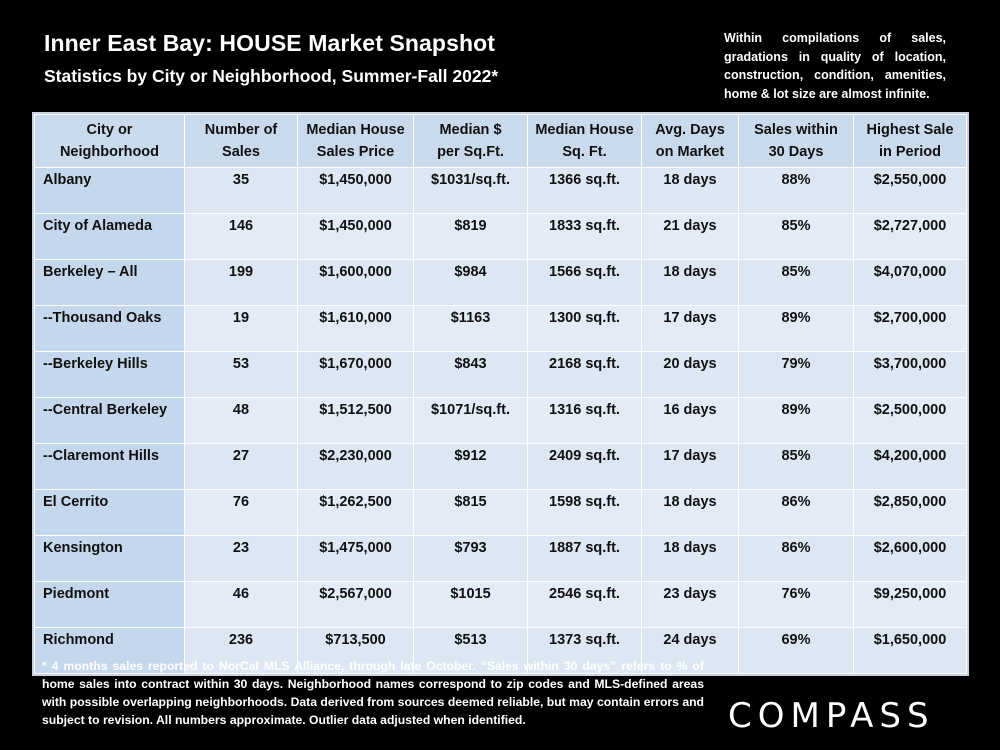 The width and height of the screenshot is (1000, 750). I want to click on row-name-cell: Kensington, so click(109, 558).